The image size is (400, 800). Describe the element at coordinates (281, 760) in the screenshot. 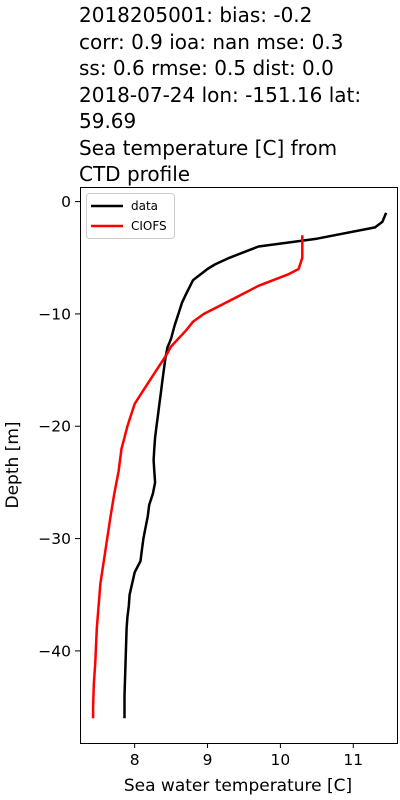

I see `x-tick-label: 10` at that location.